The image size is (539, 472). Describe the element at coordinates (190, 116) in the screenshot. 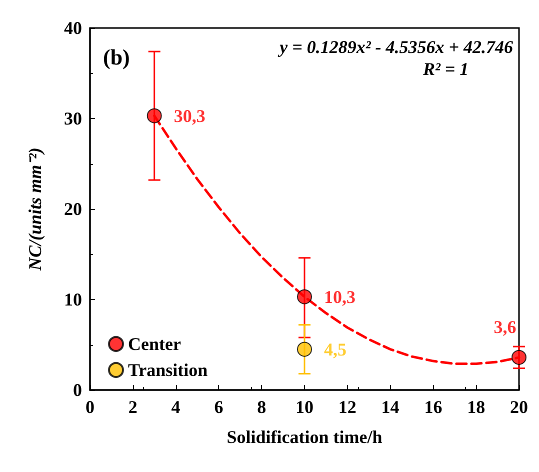

I see `data-label: 30,3` at that location.